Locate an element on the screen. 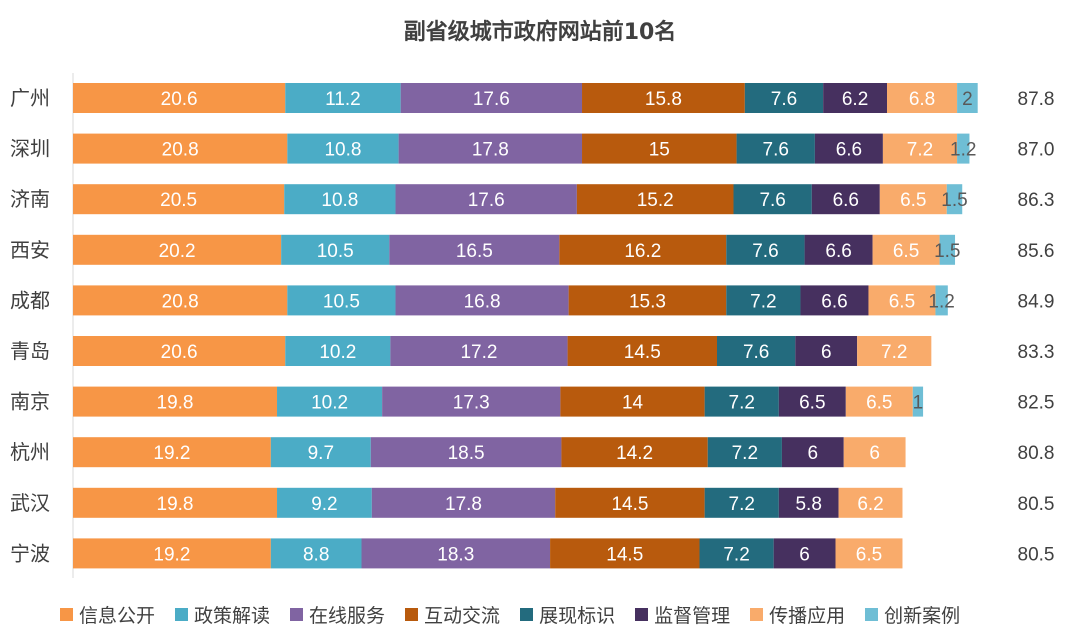 The image size is (1080, 641). legend-item: 展现标识 is located at coordinates (567, 614).